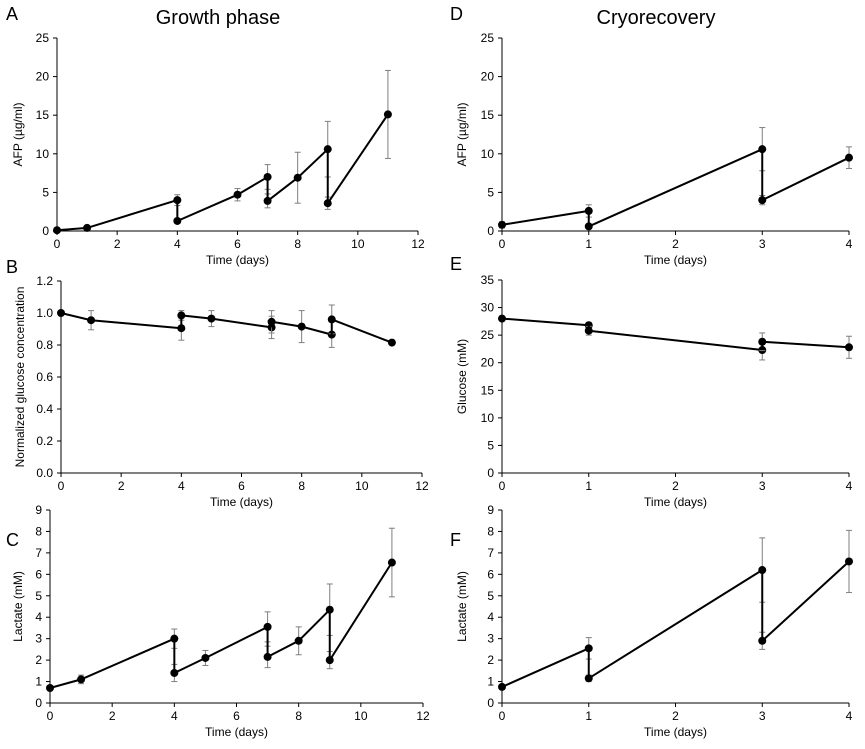 Image resolution: width=865 pixels, height=749 pixels. What do you see at coordinates (490, 682) in the screenshot?
I see `y-tick-label: 1` at bounding box center [490, 682].